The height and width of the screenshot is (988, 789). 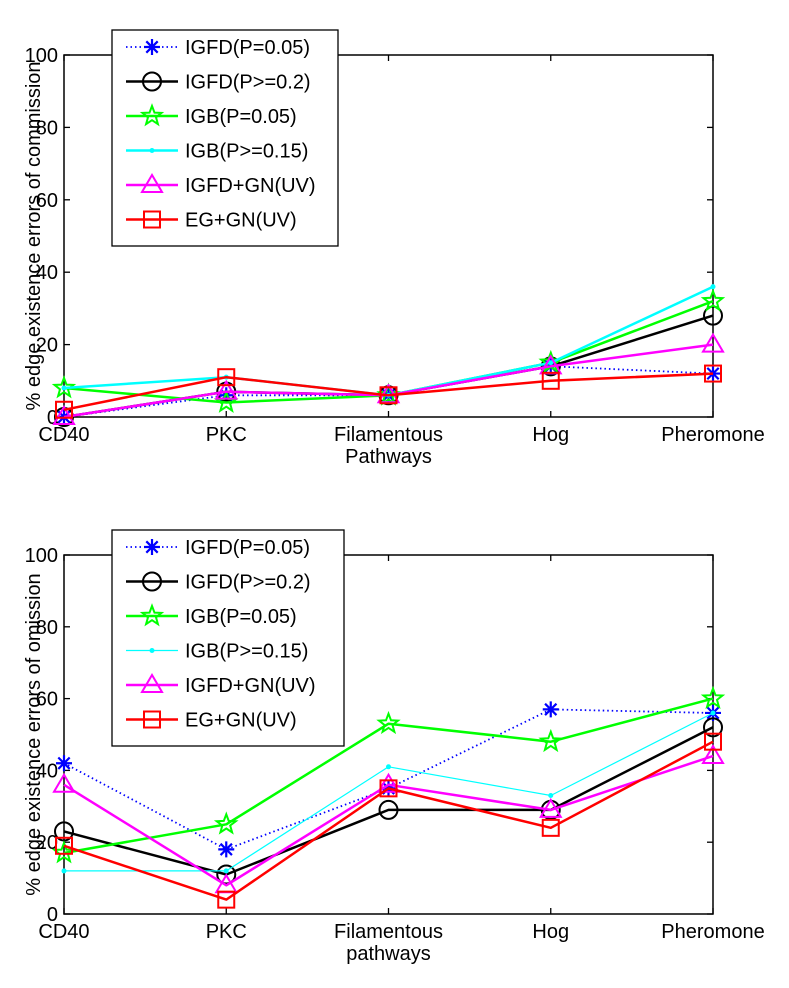 I want to click on x-tick-label: pathways, so click(x=388, y=954).